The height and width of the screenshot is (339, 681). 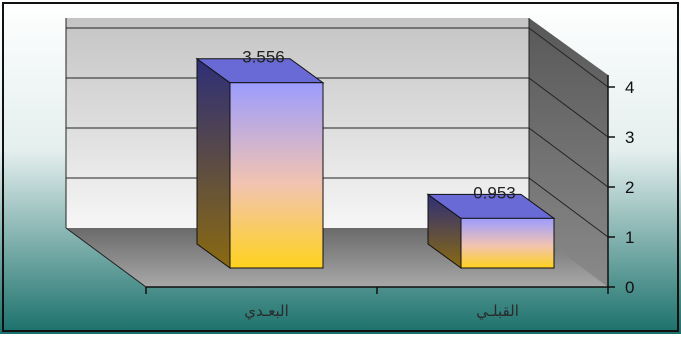 I want to click on y-tick-label: 3, so click(x=629, y=137).